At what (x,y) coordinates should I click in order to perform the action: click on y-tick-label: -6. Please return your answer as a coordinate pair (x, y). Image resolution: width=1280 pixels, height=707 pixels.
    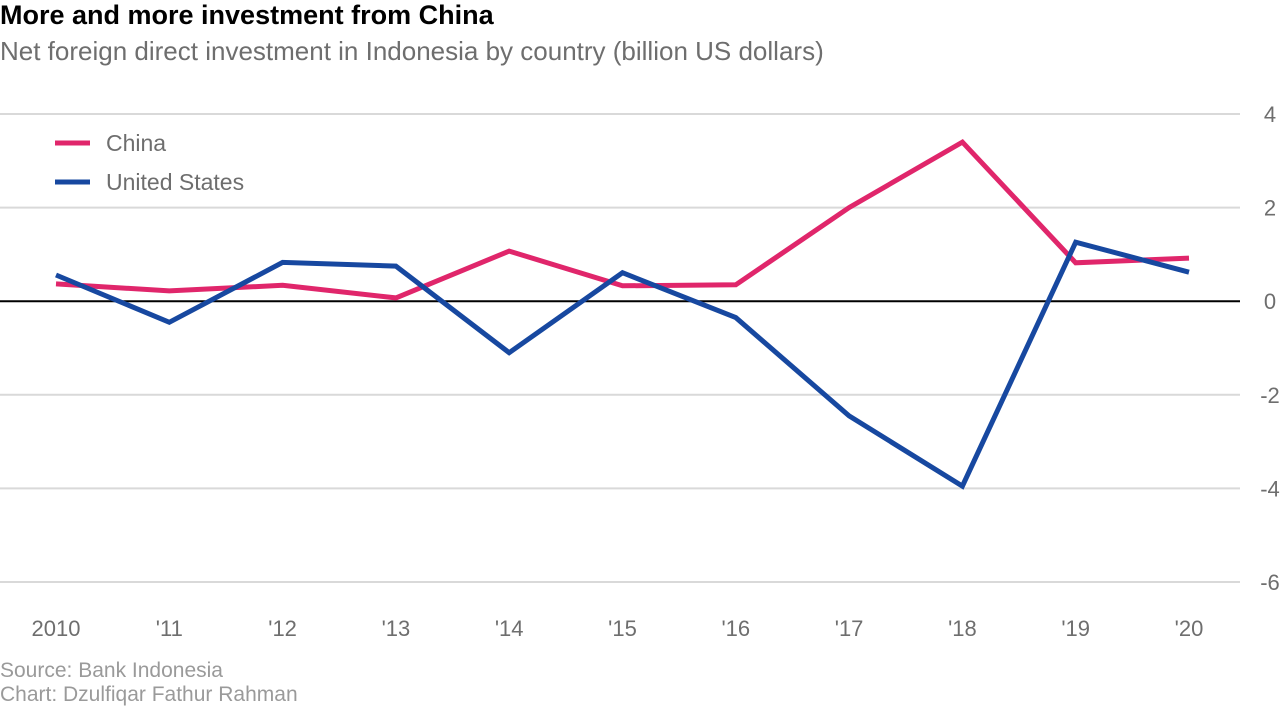
    Looking at the image, I should click on (1270, 582).